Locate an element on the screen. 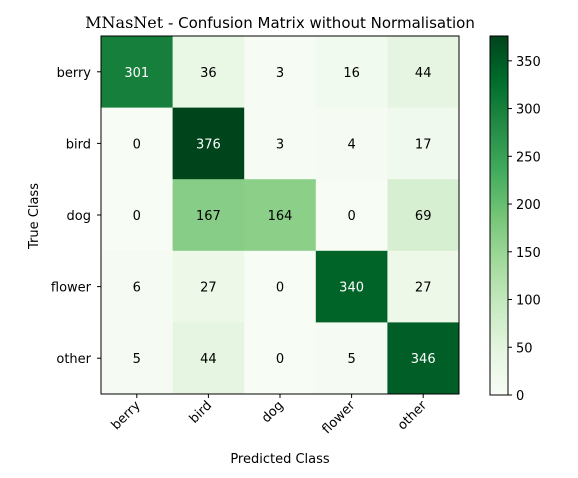  x-tick-label: berry is located at coordinates (126, 415).